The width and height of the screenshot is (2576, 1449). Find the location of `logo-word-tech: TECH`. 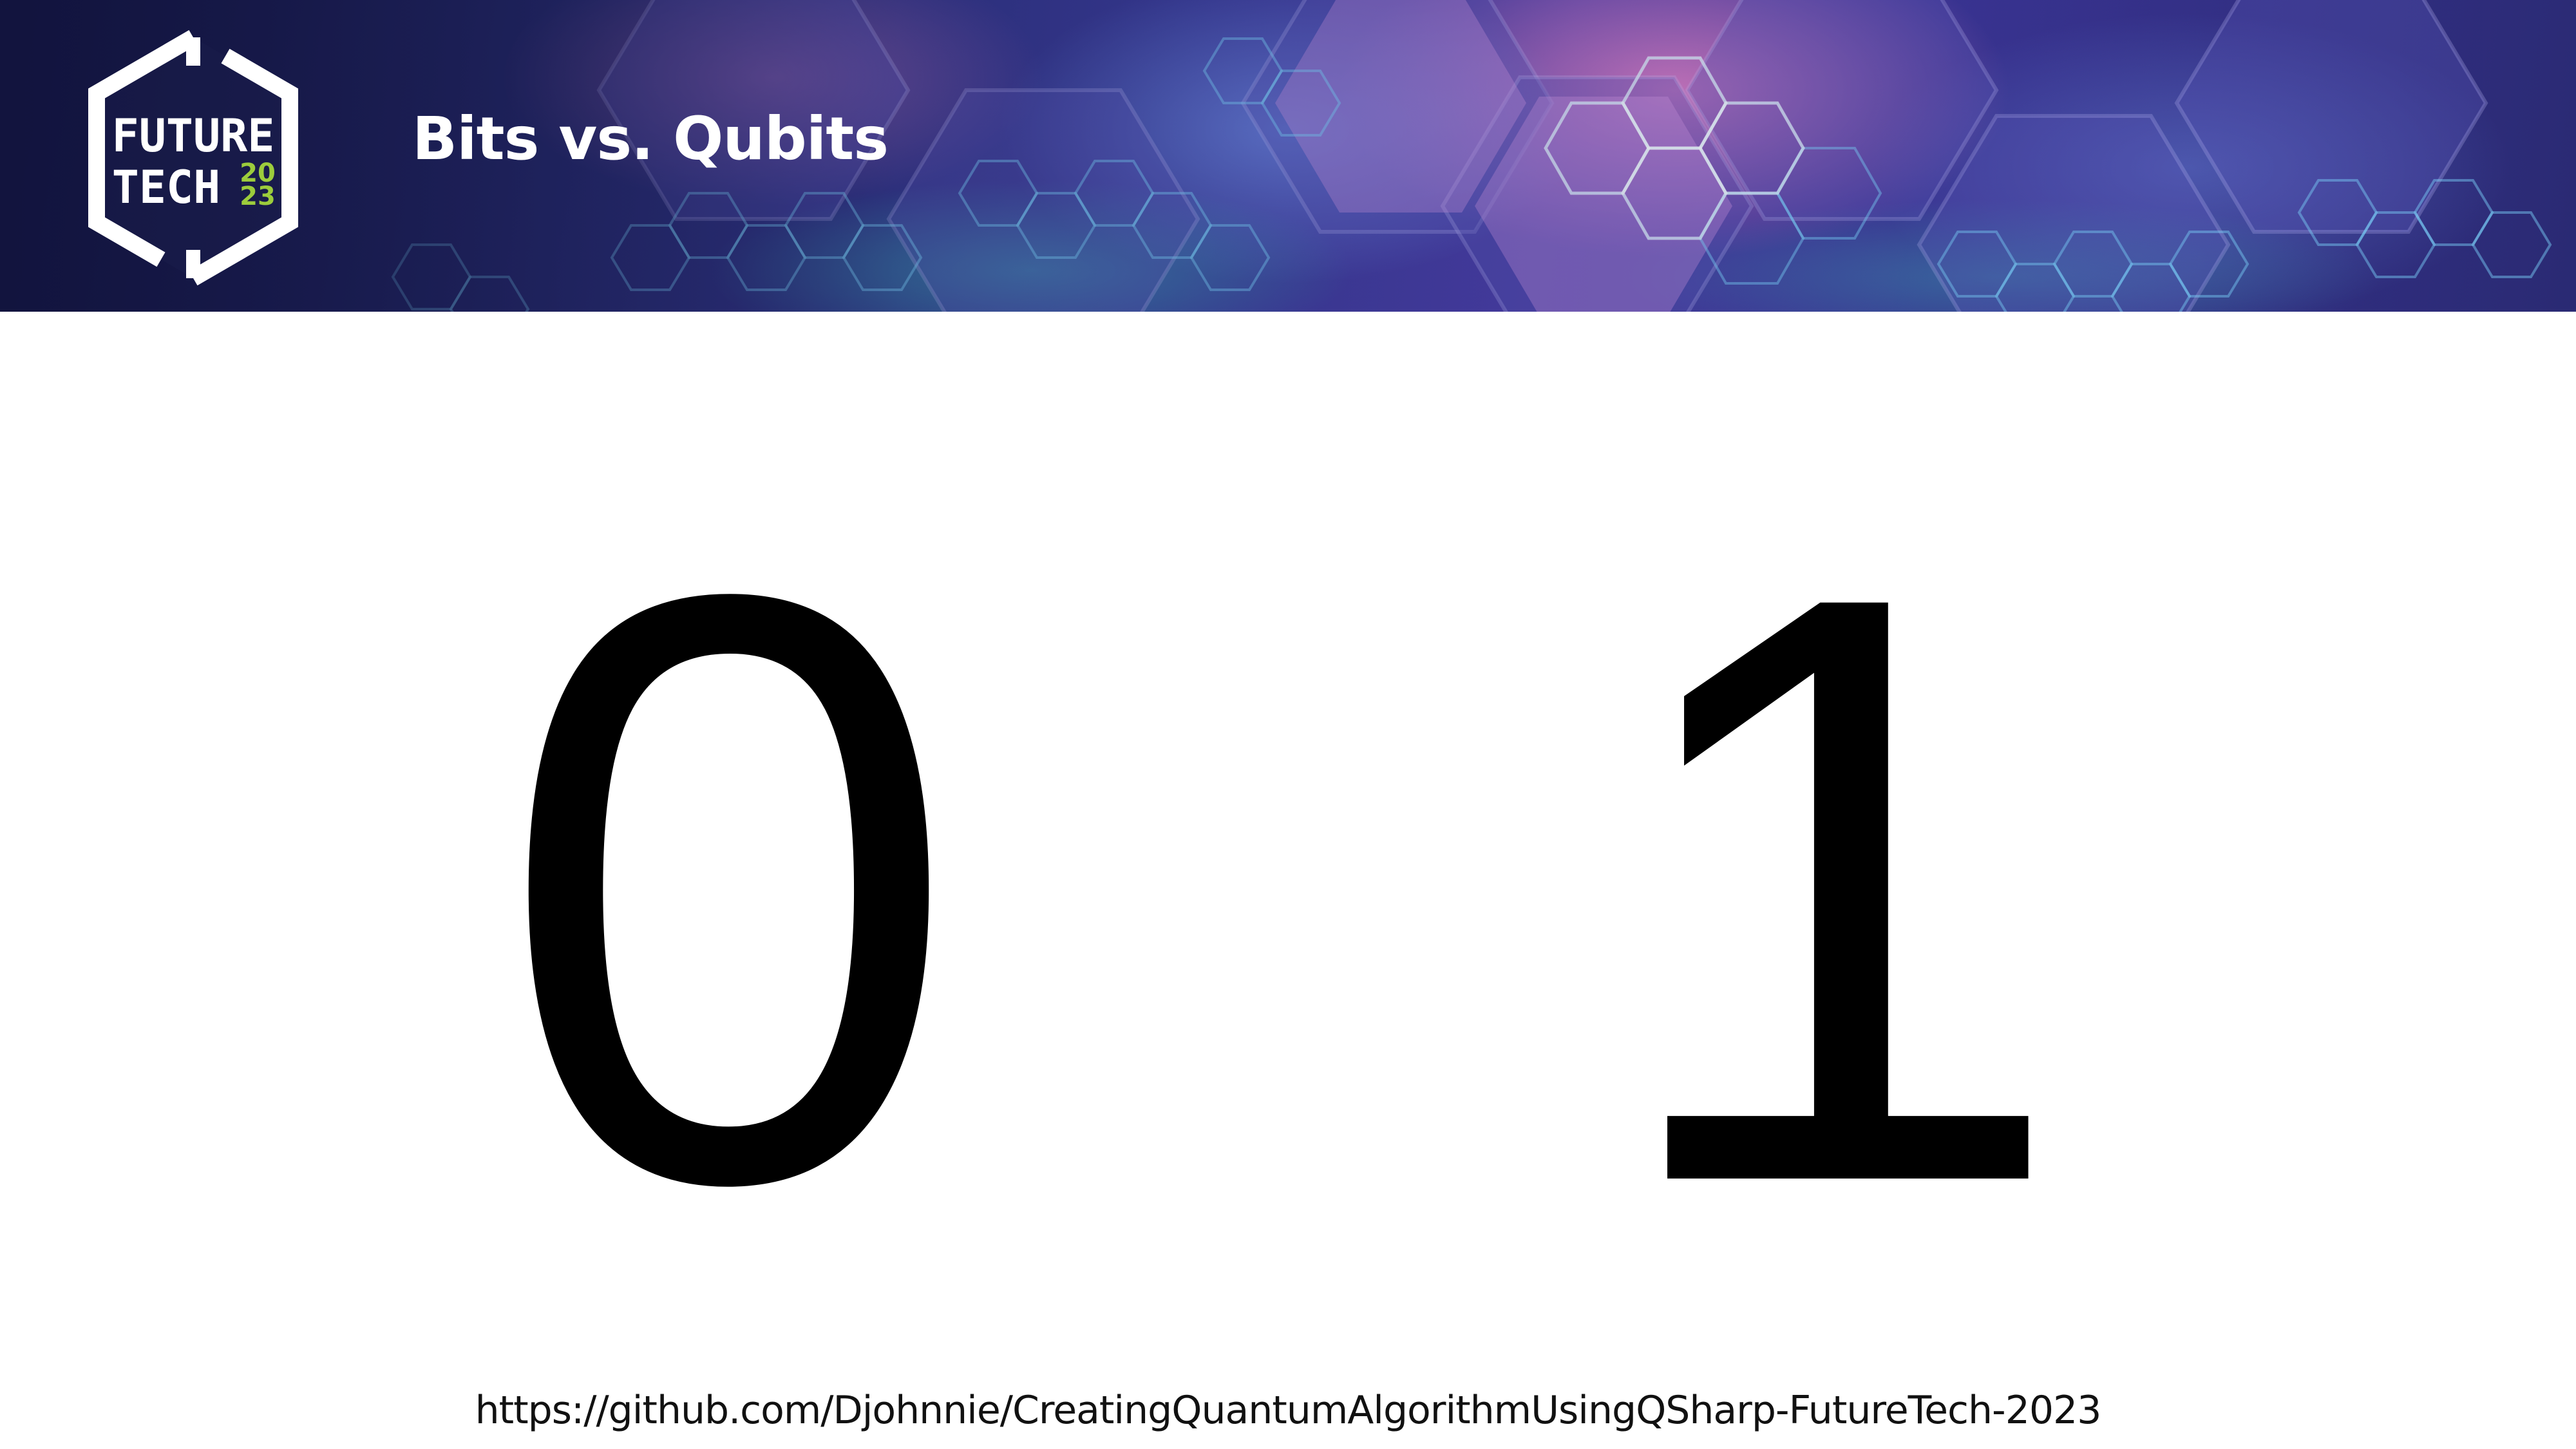

logo-word-tech: TECH is located at coordinates (167, 187).